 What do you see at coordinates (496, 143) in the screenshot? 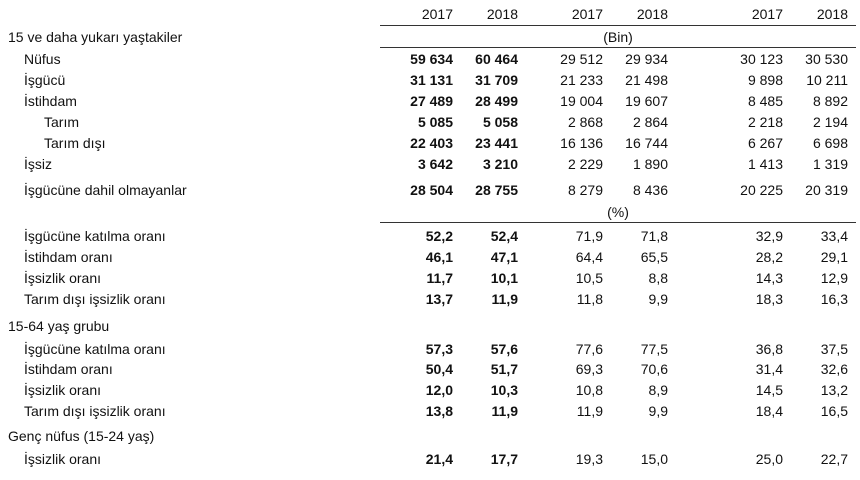
I see `cell-value: 23 441` at bounding box center [496, 143].